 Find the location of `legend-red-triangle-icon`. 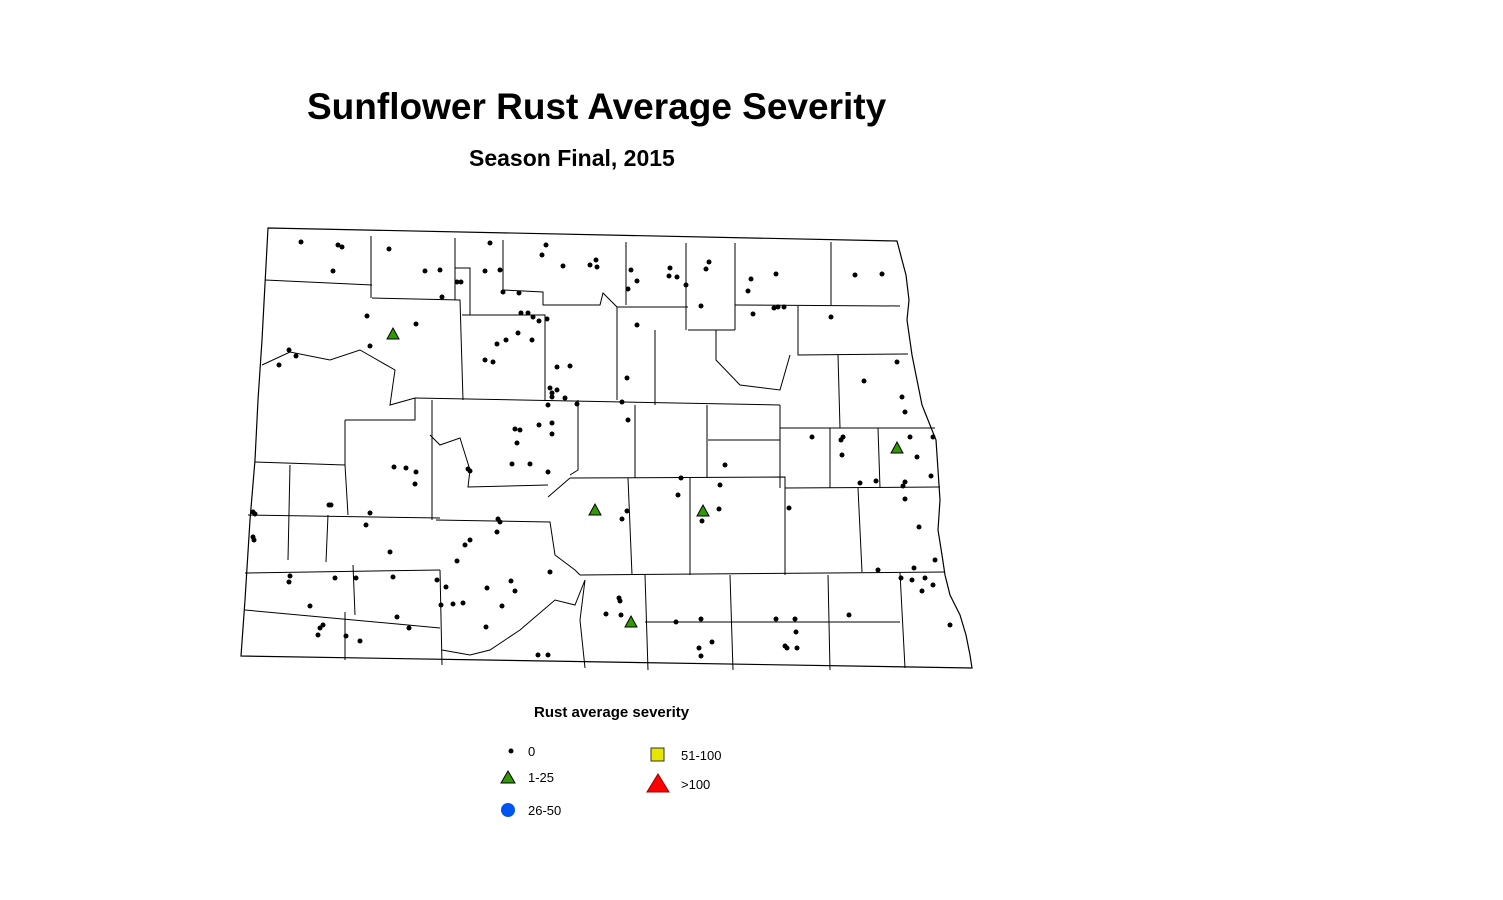

legend-red-triangle-icon is located at coordinates (658, 783).